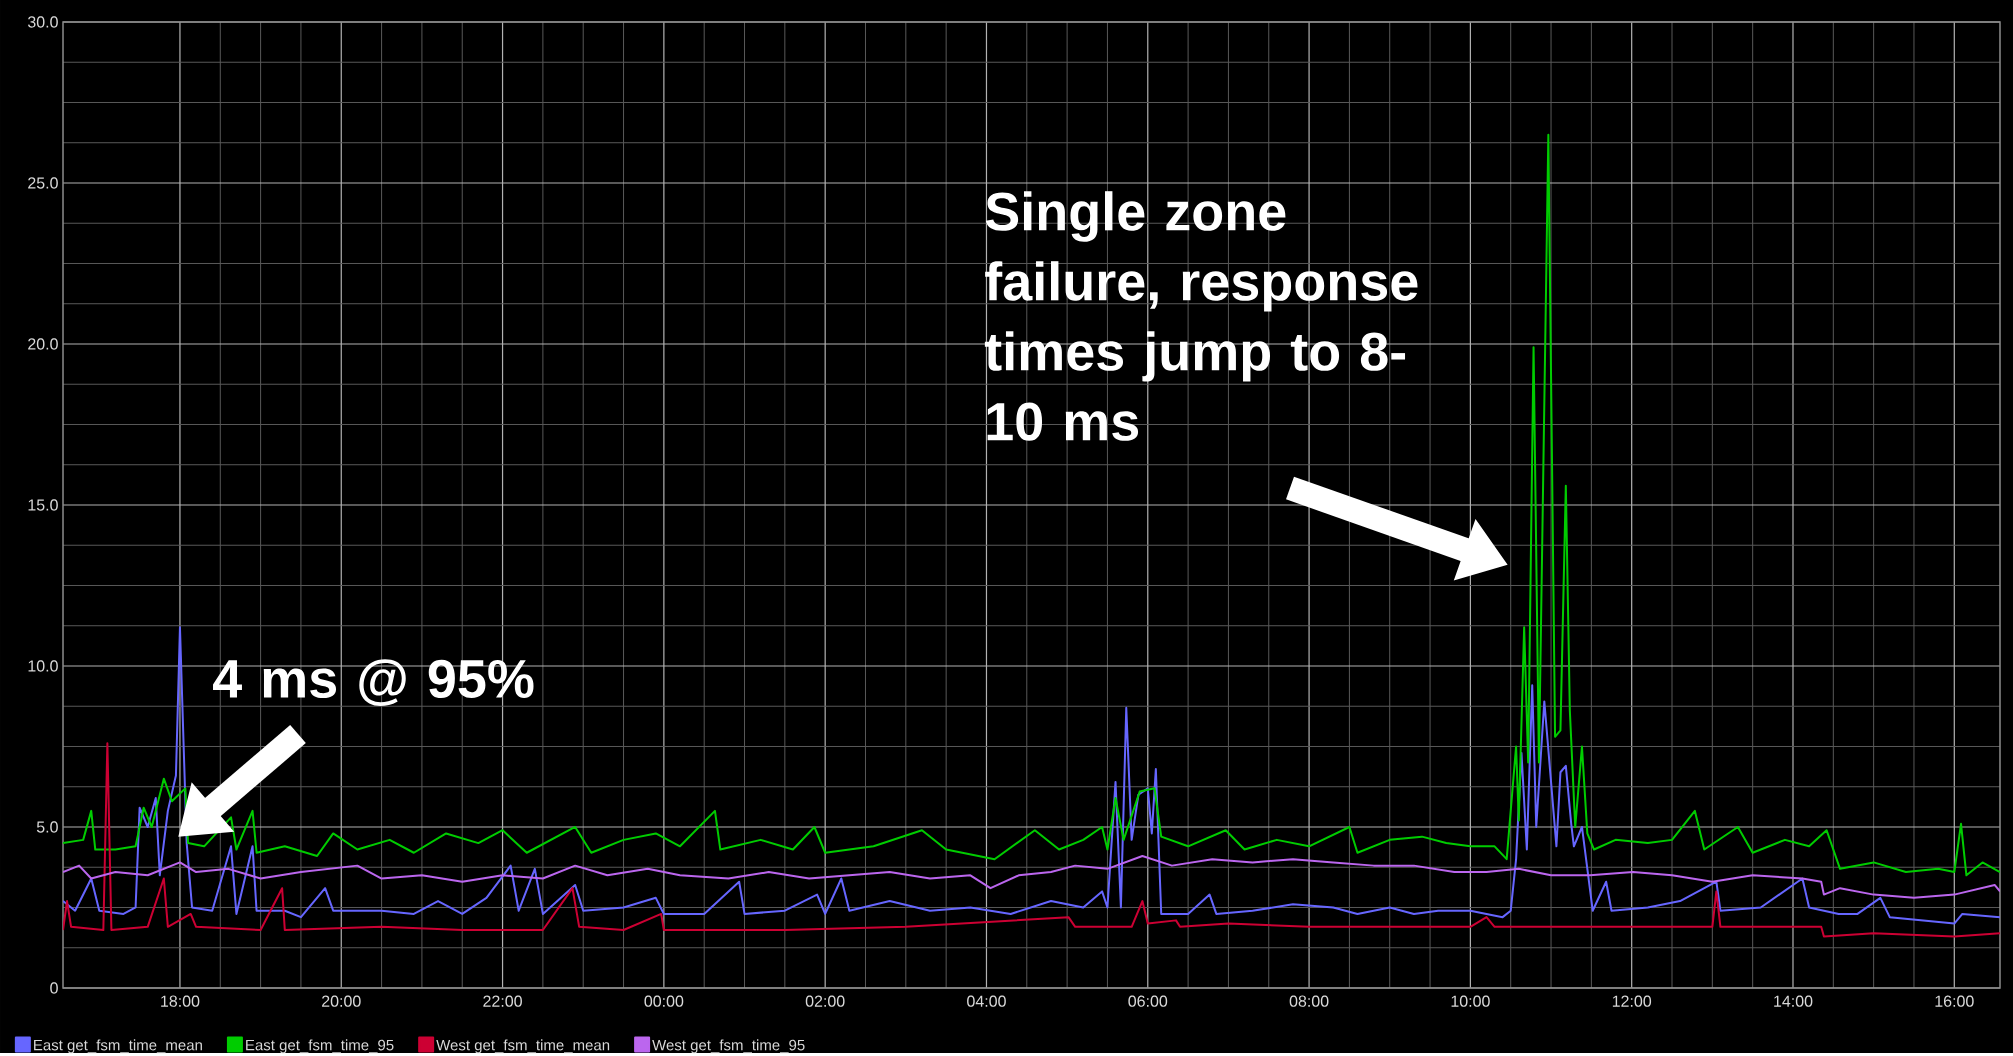  Describe the element at coordinates (523, 1046) in the screenshot. I see `legend-label: West get_fsm_time_mean` at that location.